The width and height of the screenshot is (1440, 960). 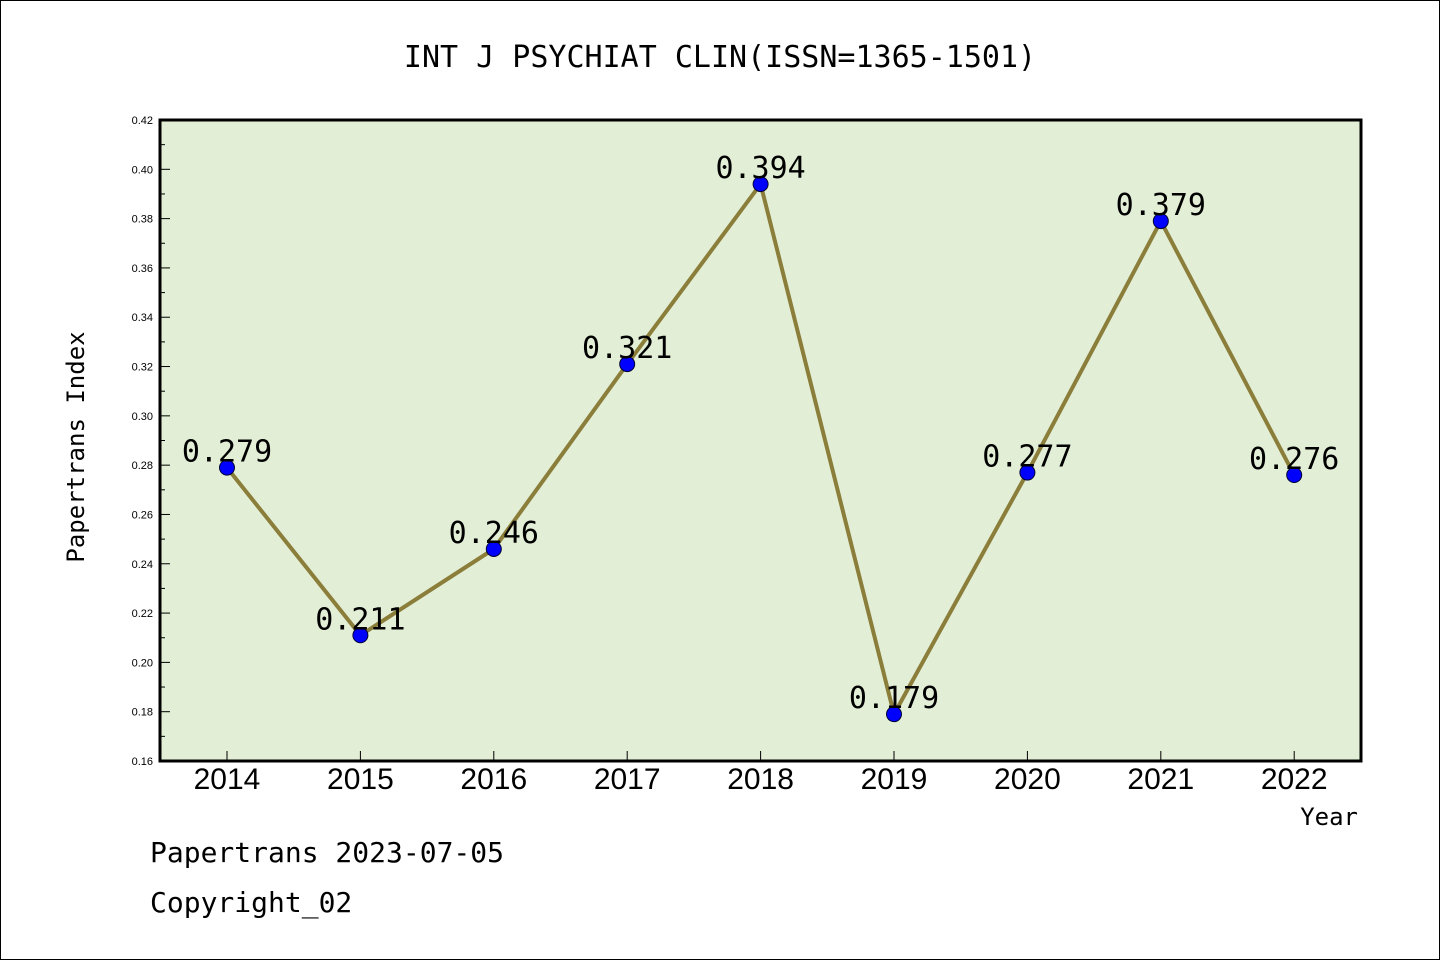 What do you see at coordinates (493, 779) in the screenshot?
I see `x-tick-label: 2016` at bounding box center [493, 779].